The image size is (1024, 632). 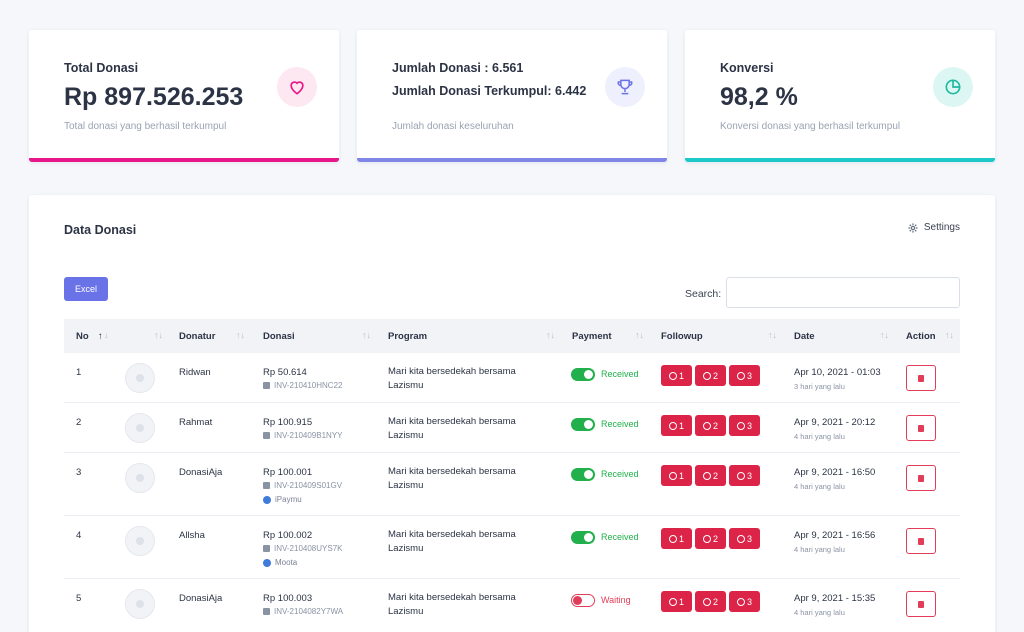 I want to click on search-input, so click(x=843, y=292).